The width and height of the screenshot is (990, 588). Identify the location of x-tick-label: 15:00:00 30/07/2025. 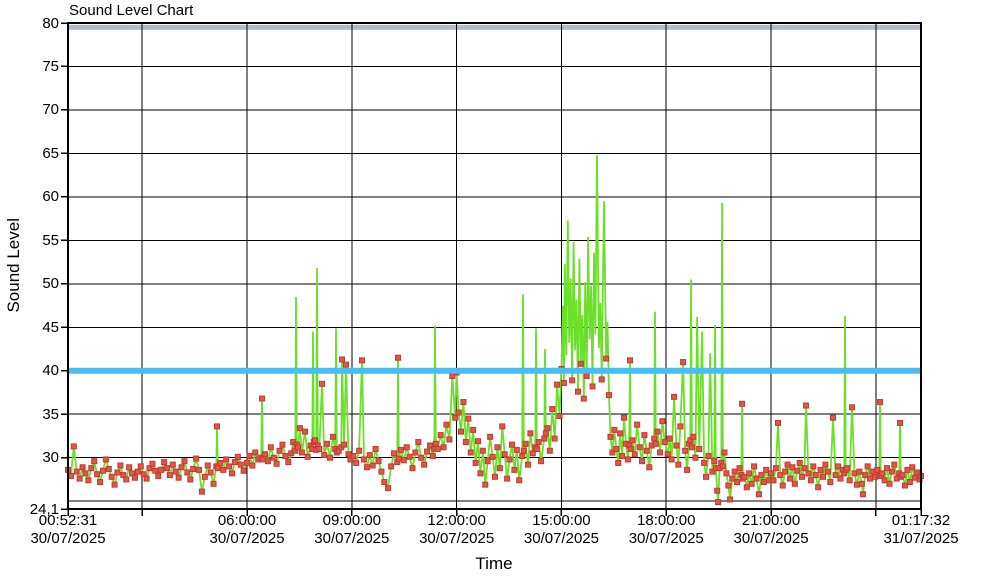
(561, 529).